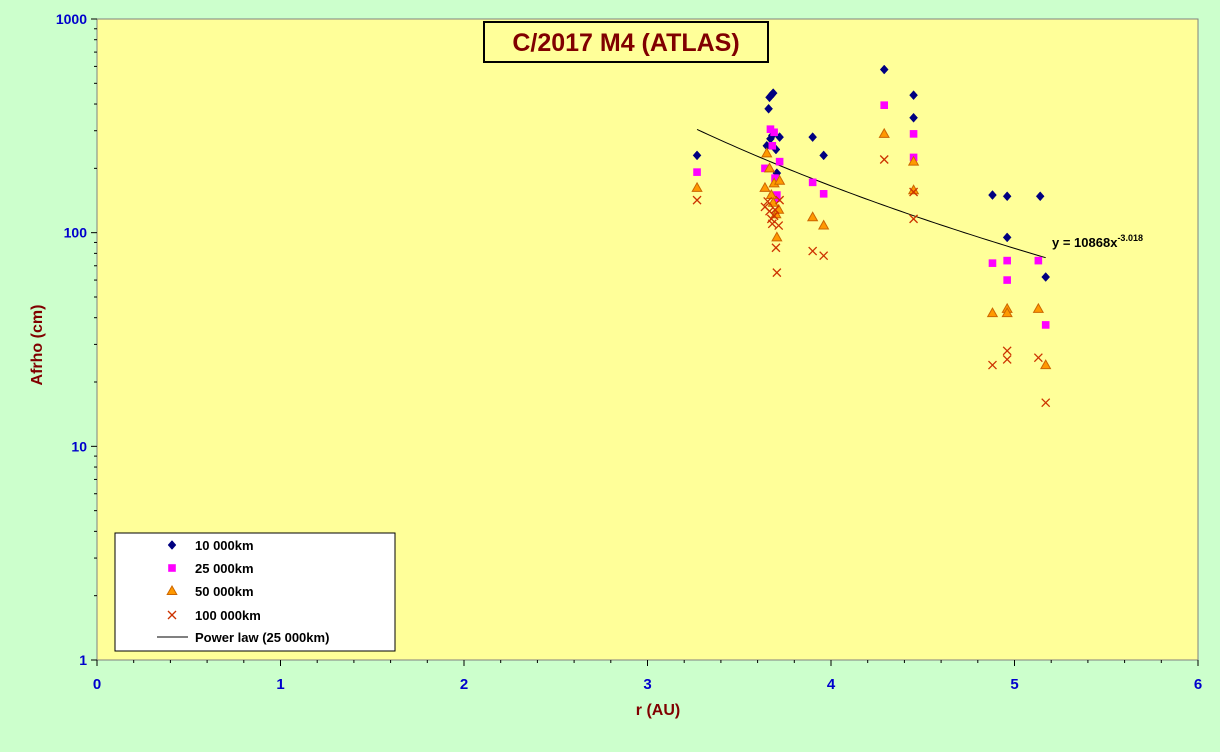  I want to click on legend-marker-diamond, so click(172, 545).